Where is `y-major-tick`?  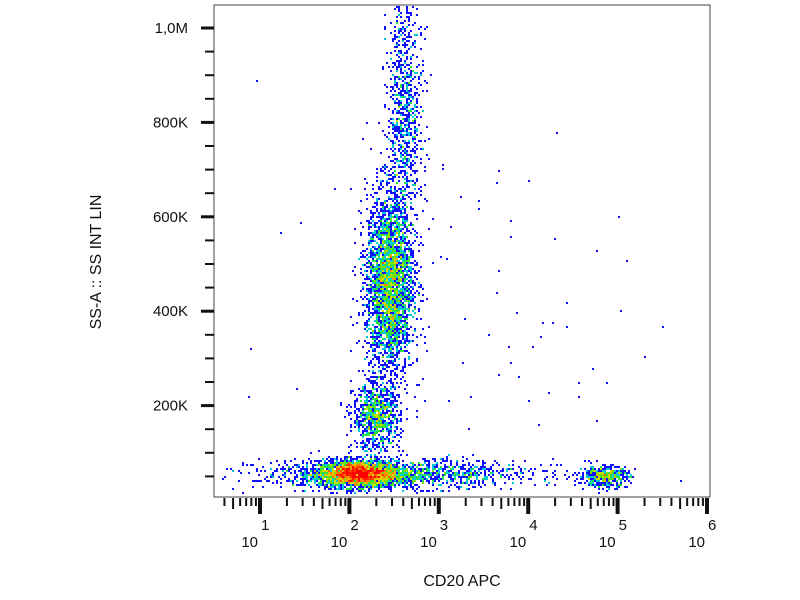
y-major-tick is located at coordinates (207, 406).